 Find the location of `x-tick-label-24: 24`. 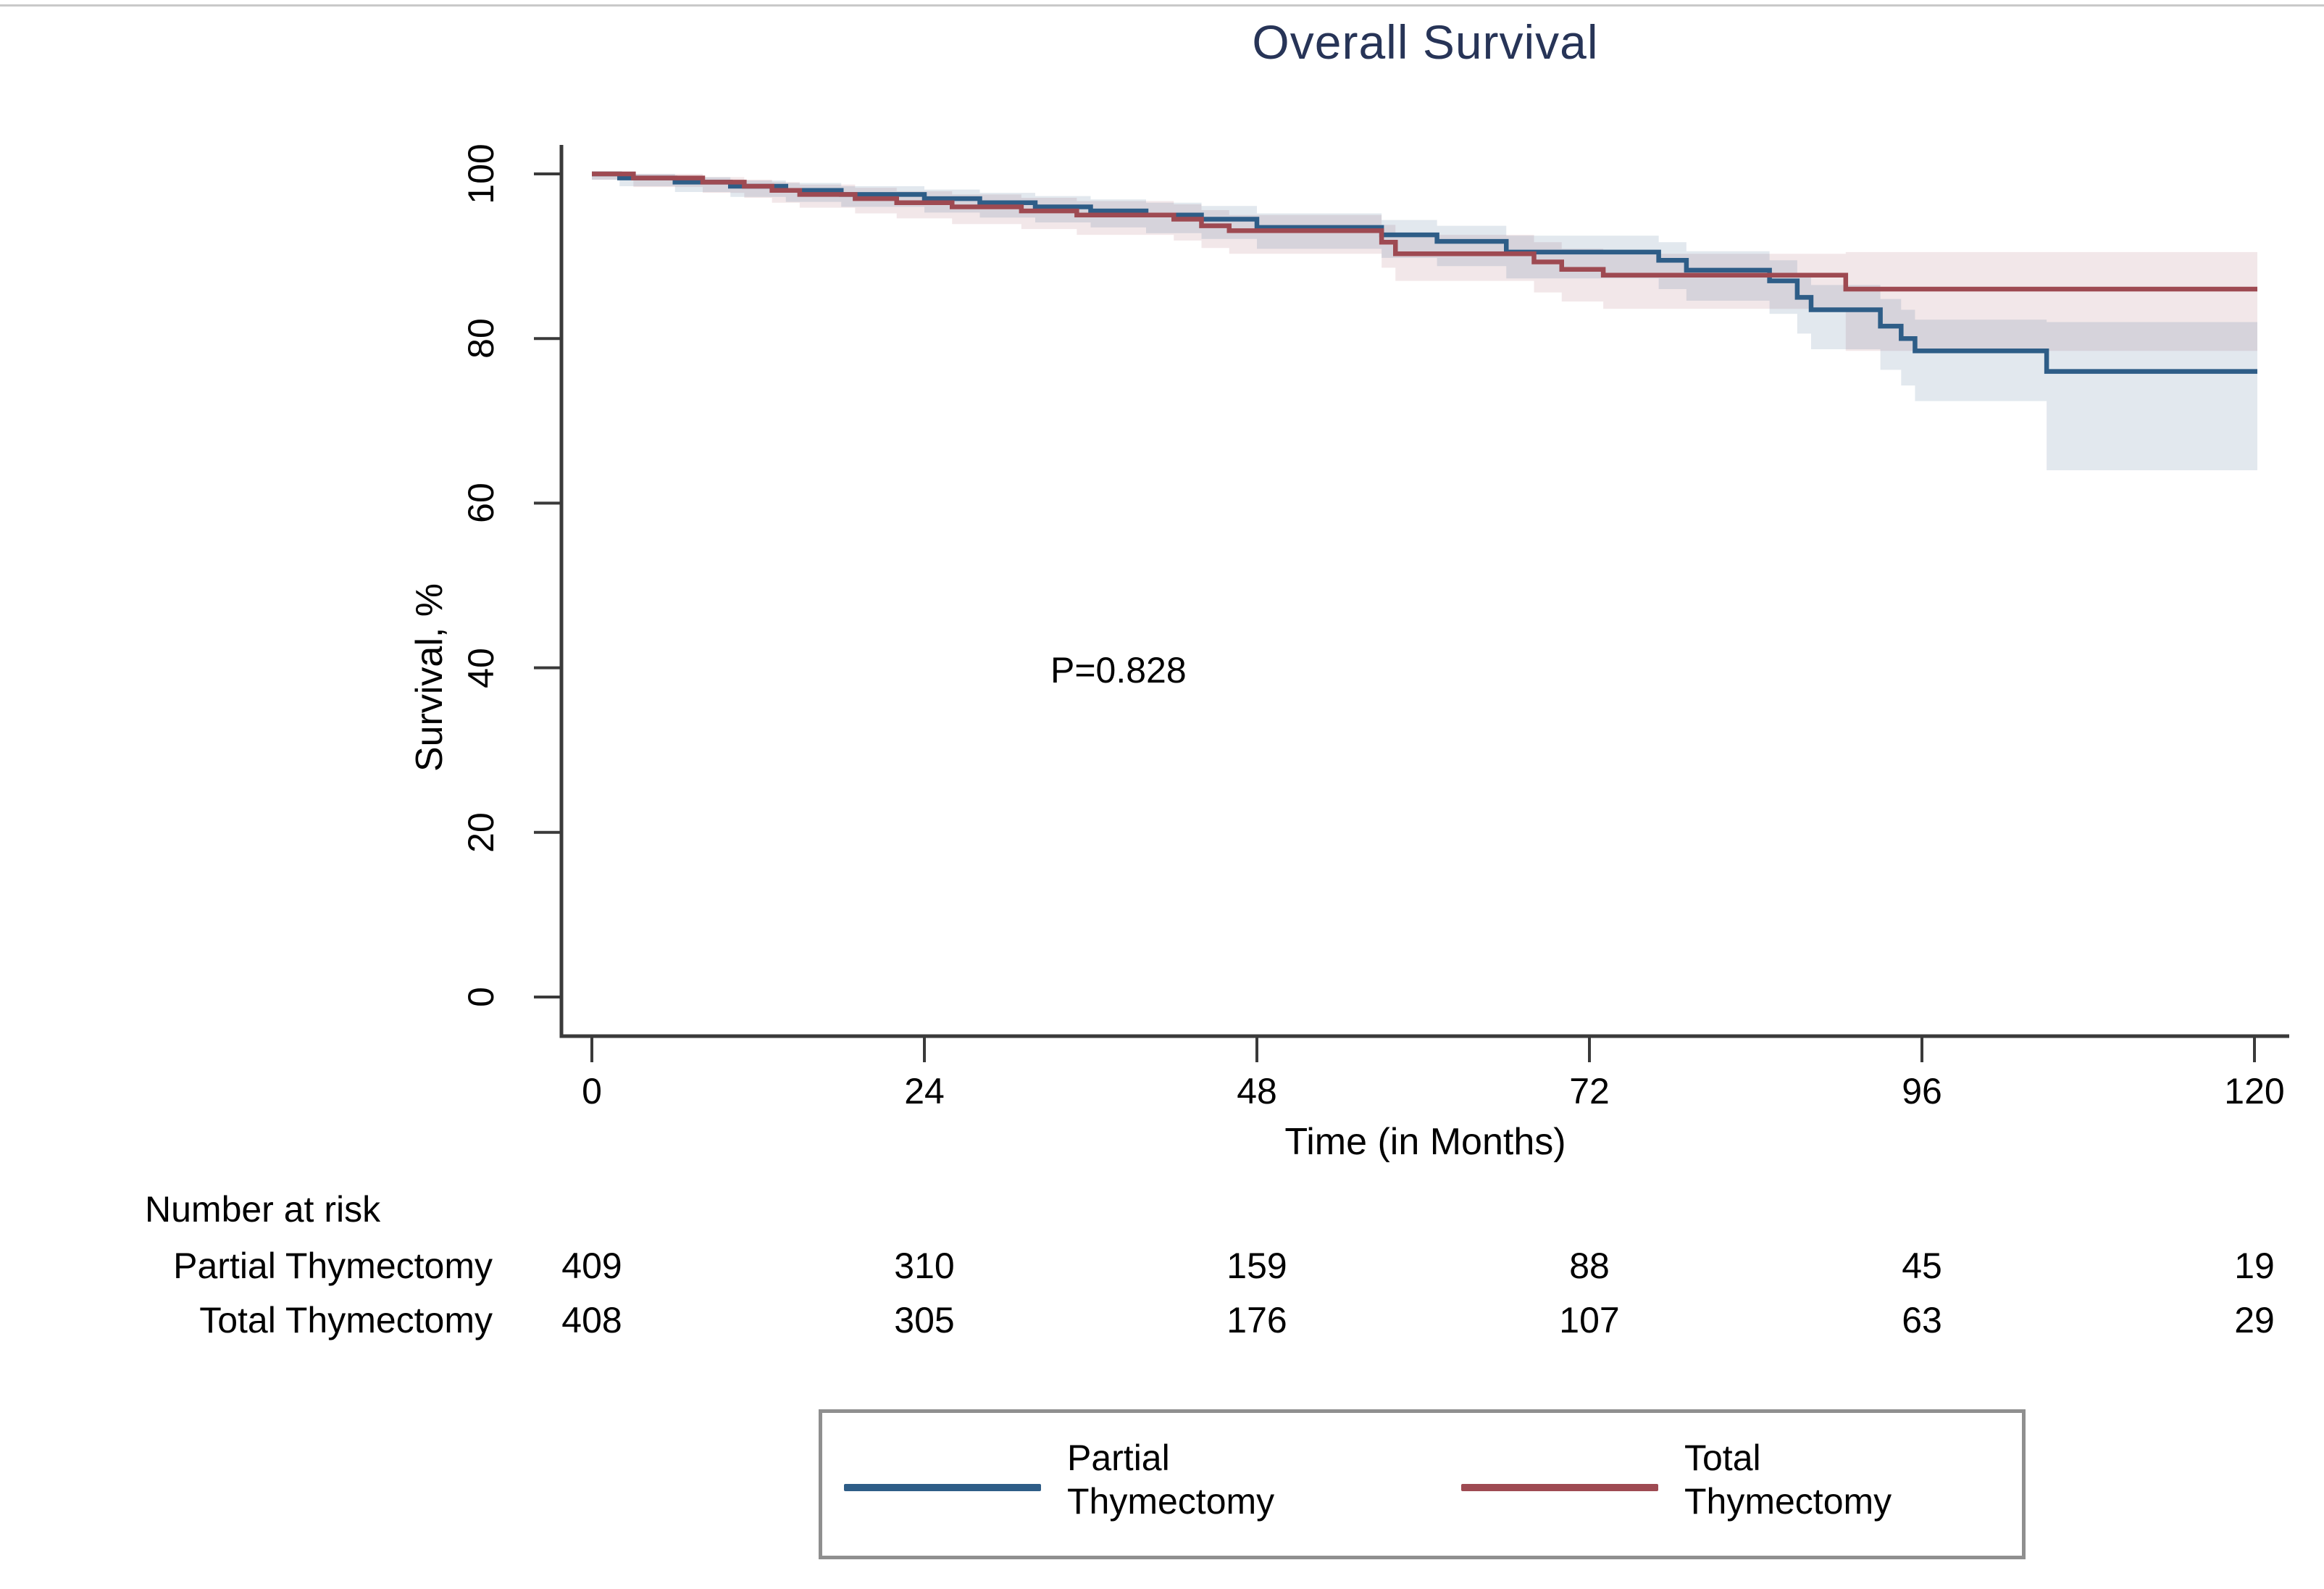

x-tick-label-24: 24 is located at coordinates (924, 1091).